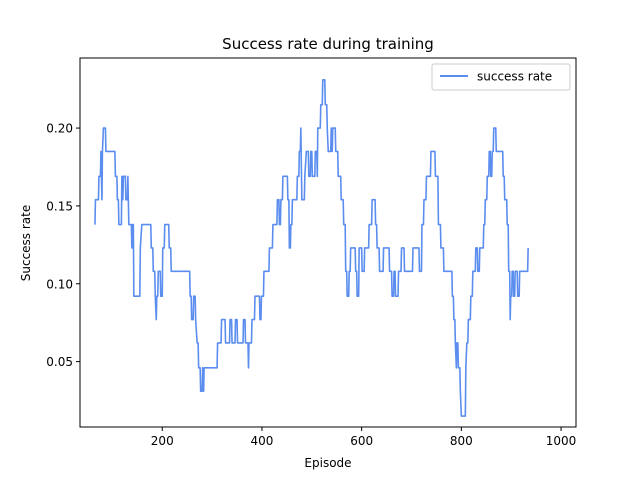 Image resolution: width=640 pixels, height=480 pixels. I want to click on y-tick-label: 0.05, so click(59, 362).